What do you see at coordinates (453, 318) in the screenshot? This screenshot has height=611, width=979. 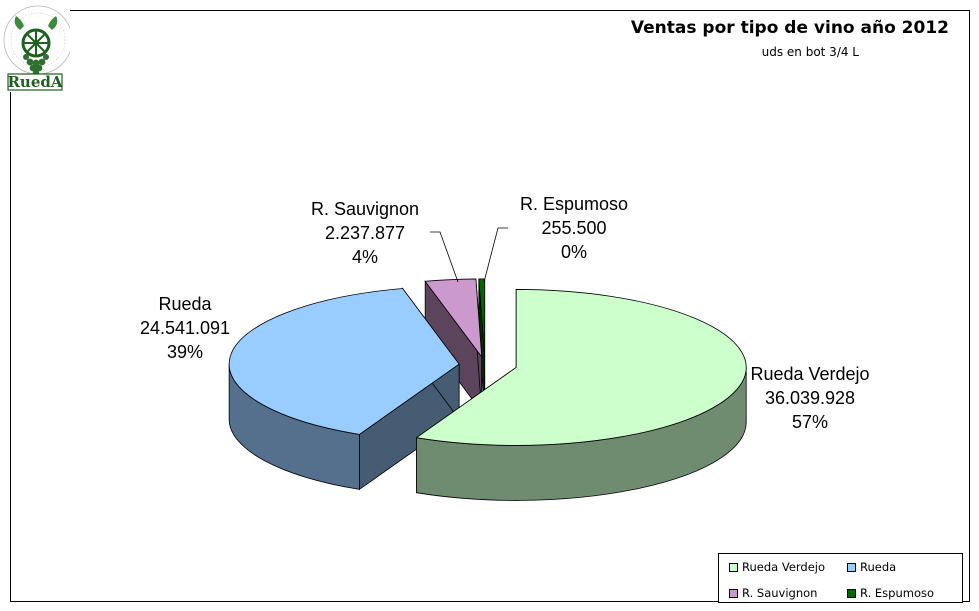 I see `pie-slice-top-r-sauvignon` at bounding box center [453, 318].